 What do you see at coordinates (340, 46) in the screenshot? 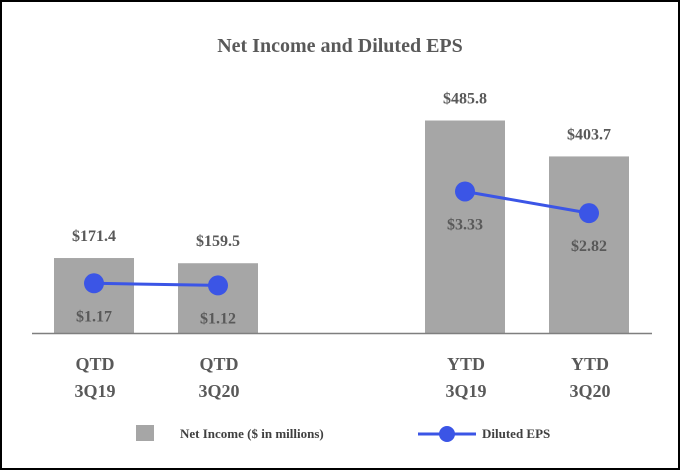
I see `chart-title: Net Income and Diluted EPS` at bounding box center [340, 46].